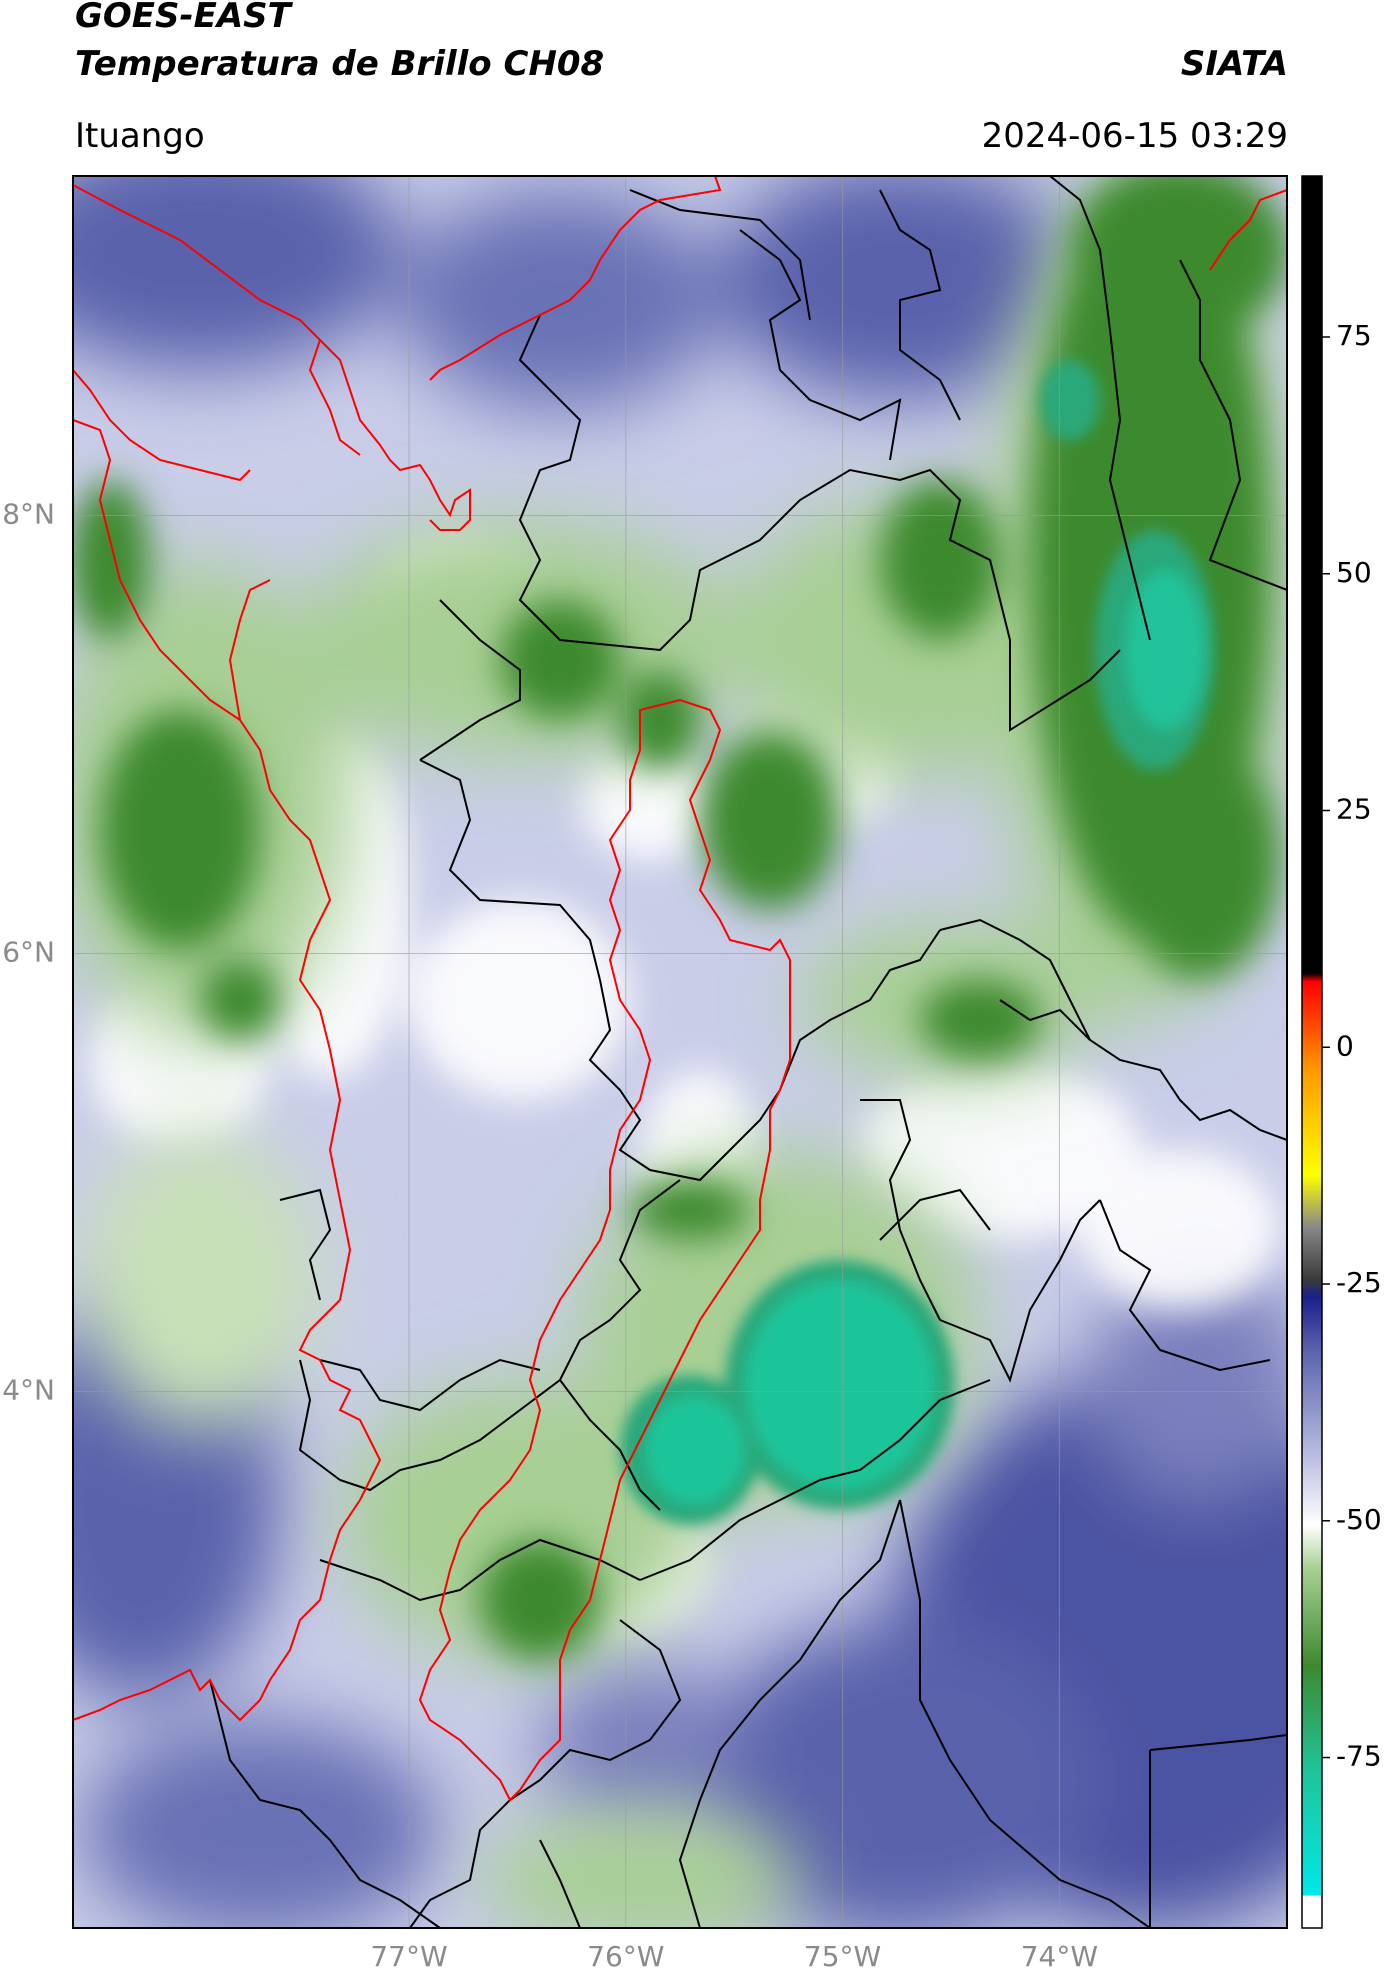 Image resolution: width=1384 pixels, height=1981 pixels. Describe the element at coordinates (28, 513) in the screenshot. I see `lat-tick-label: 8°N` at that location.